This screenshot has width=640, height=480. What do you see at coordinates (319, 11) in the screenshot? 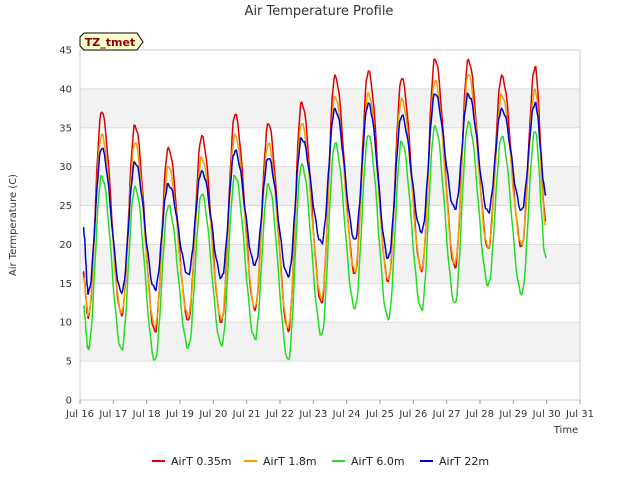
I see `chart-title: Air Temperature Profile` at bounding box center [319, 11].